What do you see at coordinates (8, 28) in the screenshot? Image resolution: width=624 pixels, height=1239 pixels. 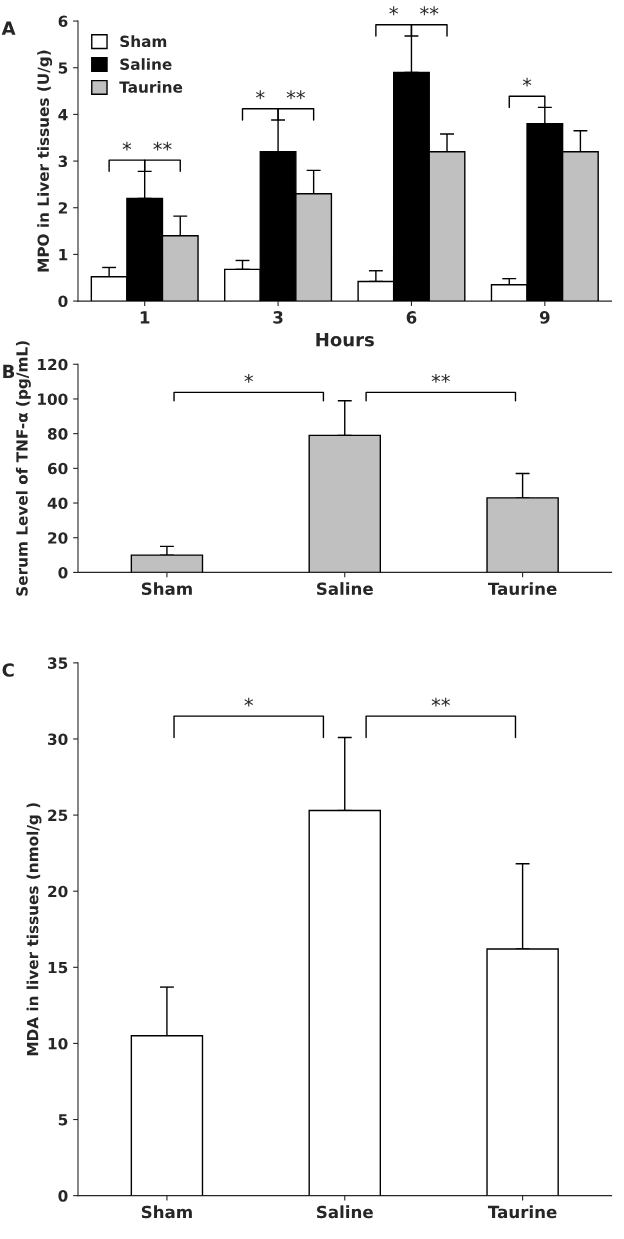 I see `text: A` at bounding box center [8, 28].